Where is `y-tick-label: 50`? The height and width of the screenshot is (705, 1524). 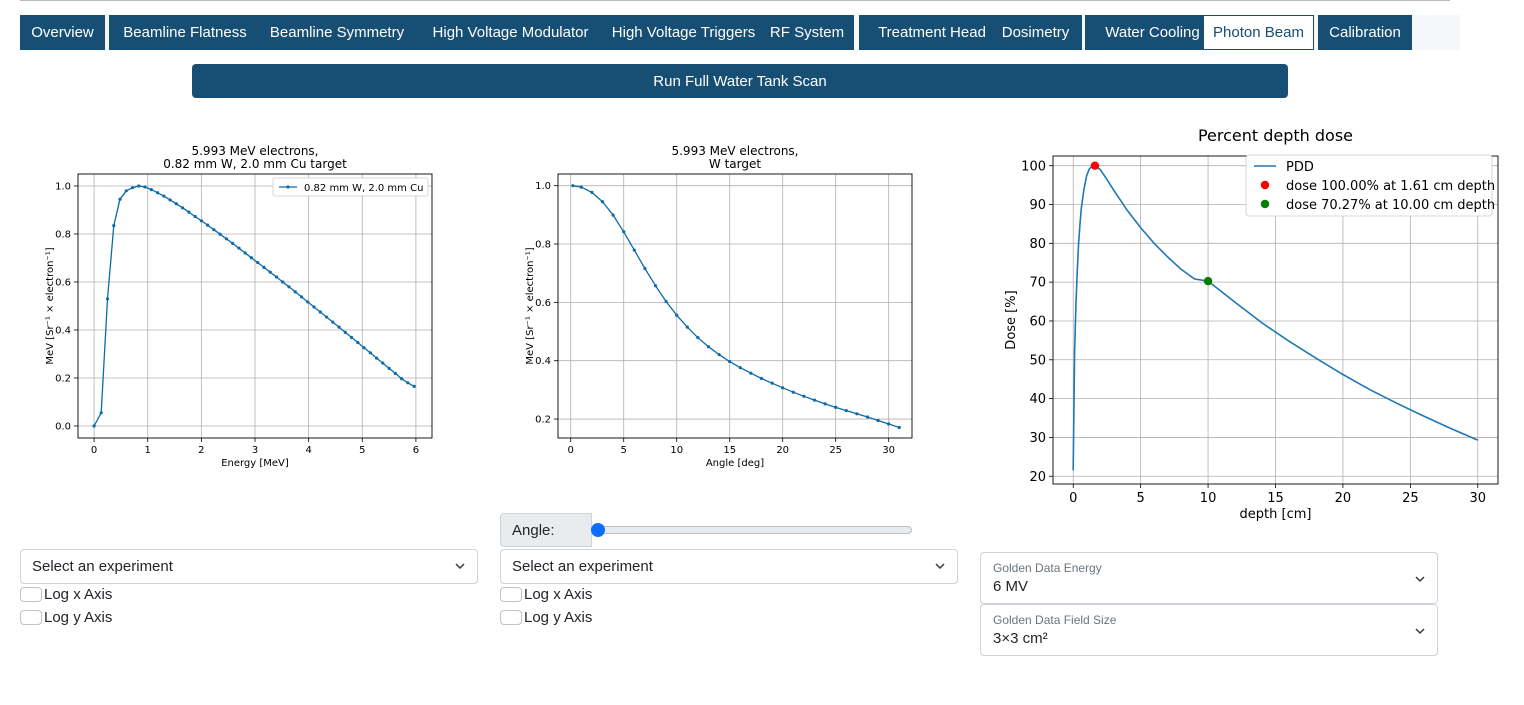 y-tick-label: 50 is located at coordinates (1037, 360).